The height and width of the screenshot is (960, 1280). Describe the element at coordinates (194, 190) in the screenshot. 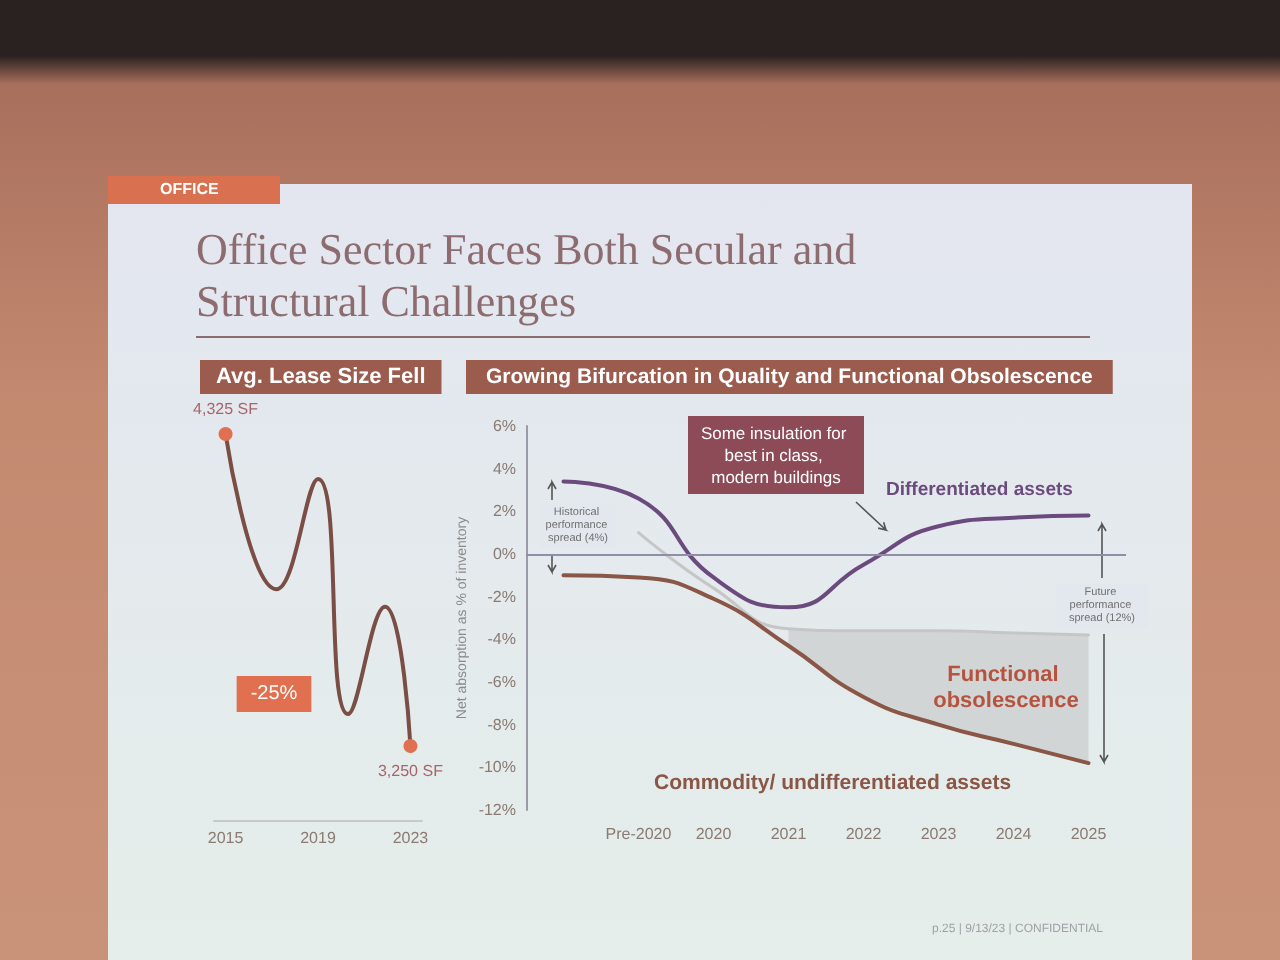

I see `text: OFFICE` at that location.